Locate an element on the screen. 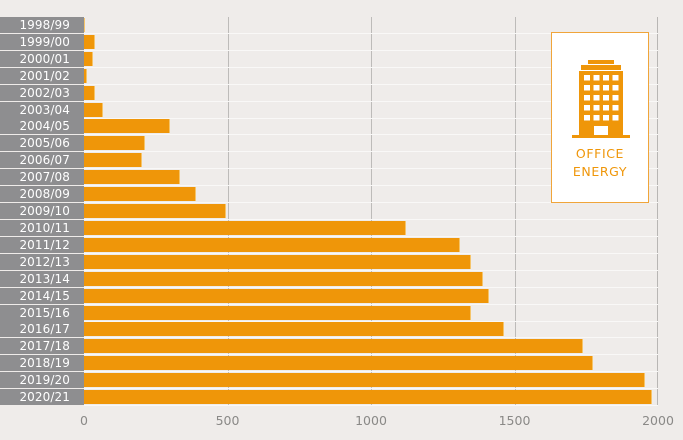 Image resolution: width=683 pixels, height=440 pixels. x-tick-label: 1000 is located at coordinates (371, 420).